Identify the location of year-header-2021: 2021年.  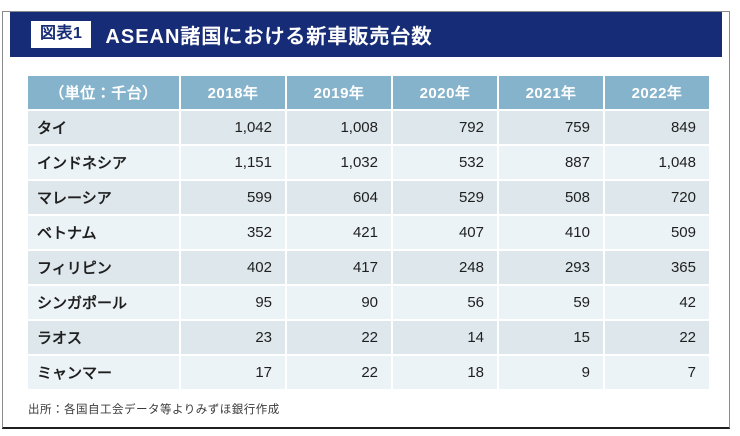
(551, 92).